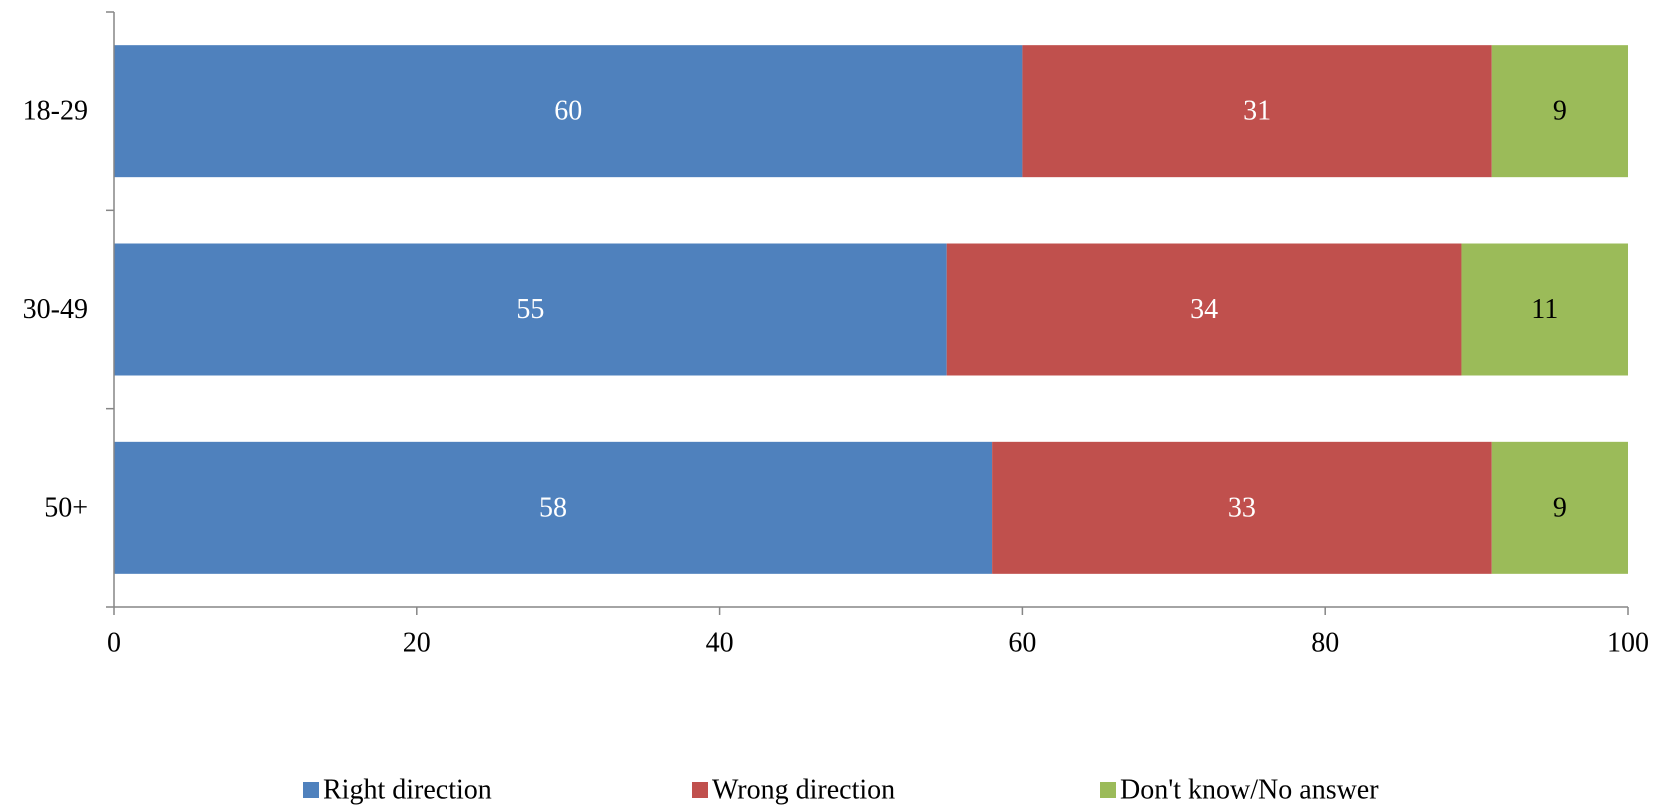 The height and width of the screenshot is (805, 1666). I want to click on data-label: 11, so click(1544, 309).